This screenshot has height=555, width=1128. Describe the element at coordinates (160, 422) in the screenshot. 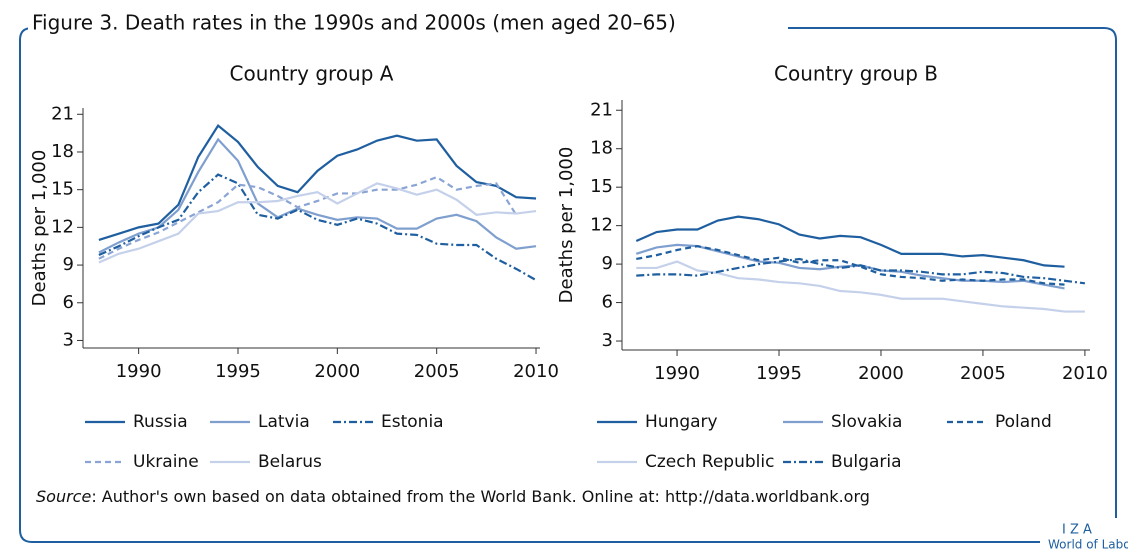

I see `legend-label: Russia` at that location.